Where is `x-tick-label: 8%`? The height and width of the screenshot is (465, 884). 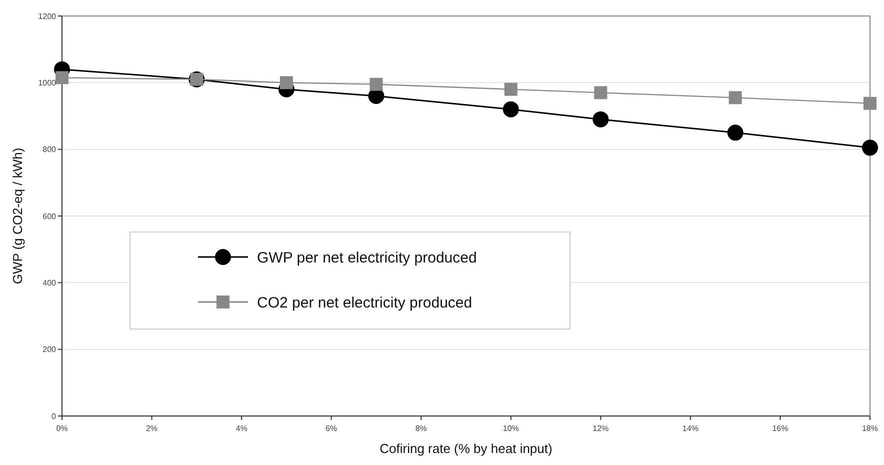 x-tick-label: 8% is located at coordinates (421, 428).